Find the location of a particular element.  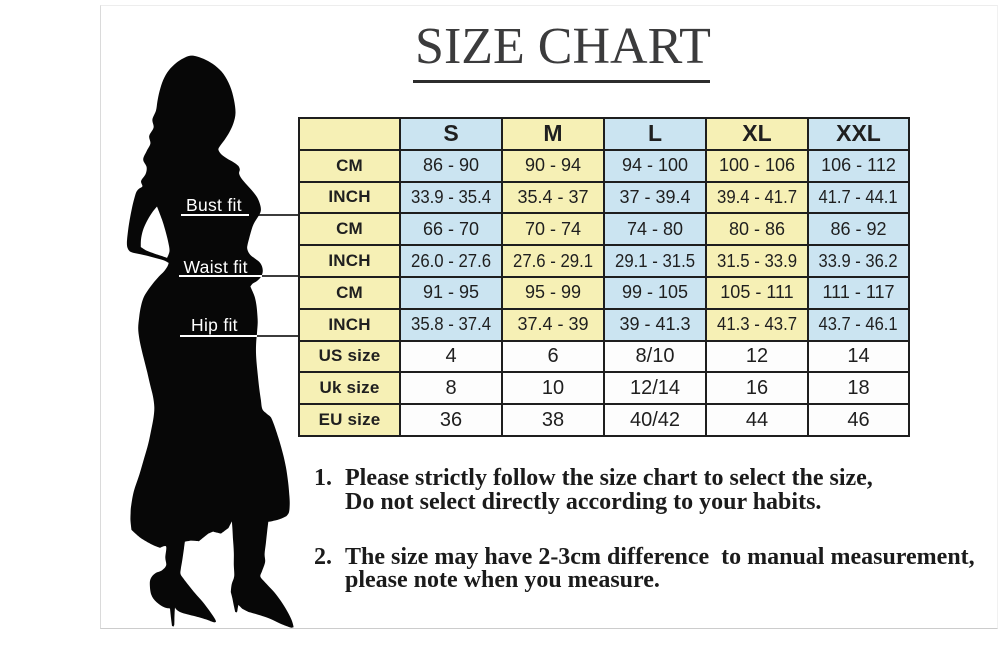

table-cell: 70 - 74 is located at coordinates (553, 229).